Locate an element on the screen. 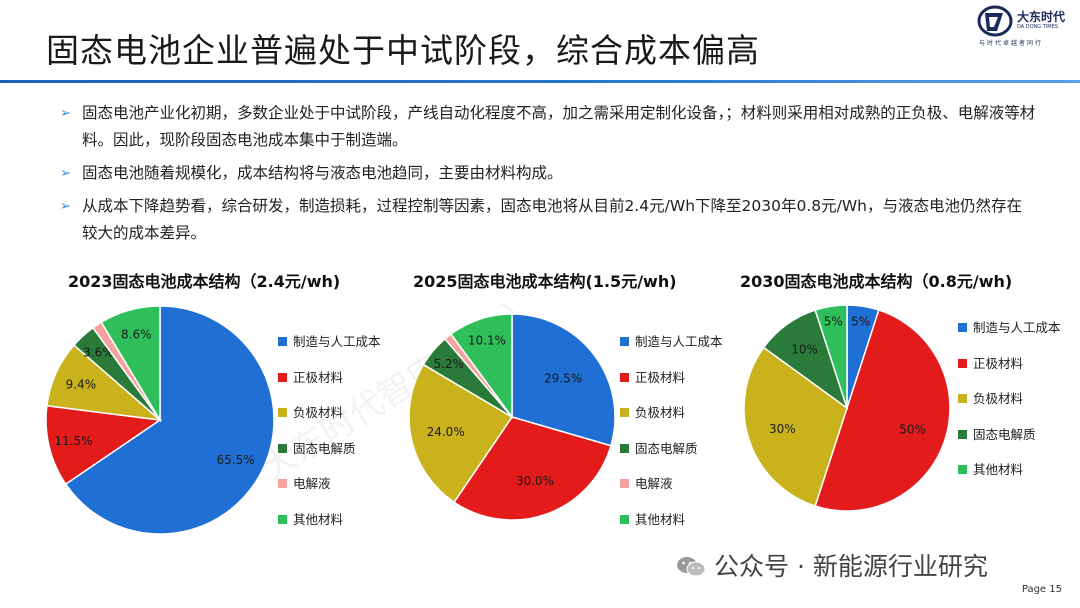 This screenshot has height=608, width=1080. chart-title-2030: 2030固态电池成本结构（0.8元/wh) is located at coordinates (876, 281).